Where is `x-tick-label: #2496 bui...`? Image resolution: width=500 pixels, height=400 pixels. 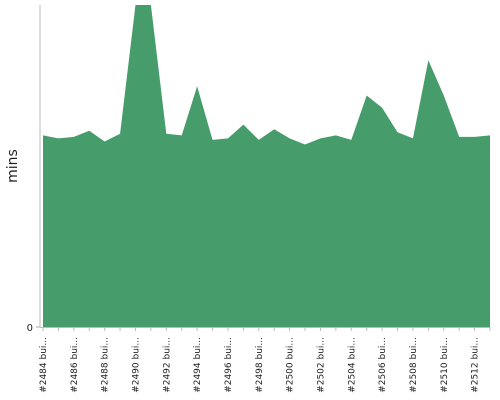
x-tick-label: #2496 bui... is located at coordinates (229, 365).